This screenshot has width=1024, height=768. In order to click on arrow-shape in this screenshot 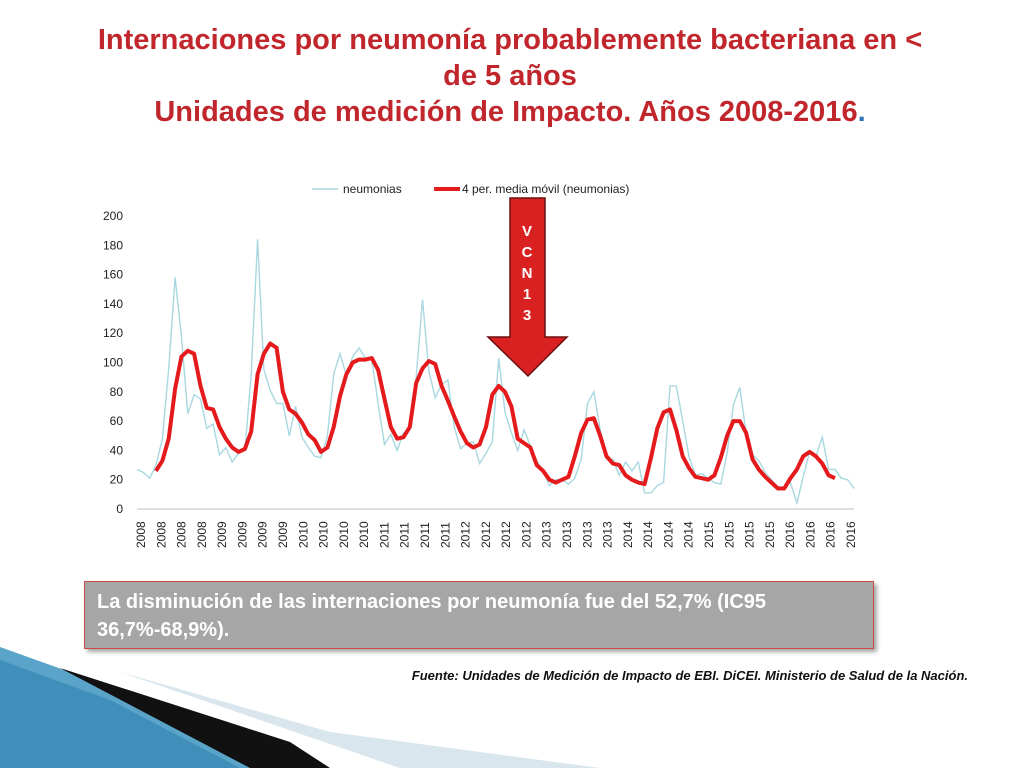, I will do `click(527, 287)`.